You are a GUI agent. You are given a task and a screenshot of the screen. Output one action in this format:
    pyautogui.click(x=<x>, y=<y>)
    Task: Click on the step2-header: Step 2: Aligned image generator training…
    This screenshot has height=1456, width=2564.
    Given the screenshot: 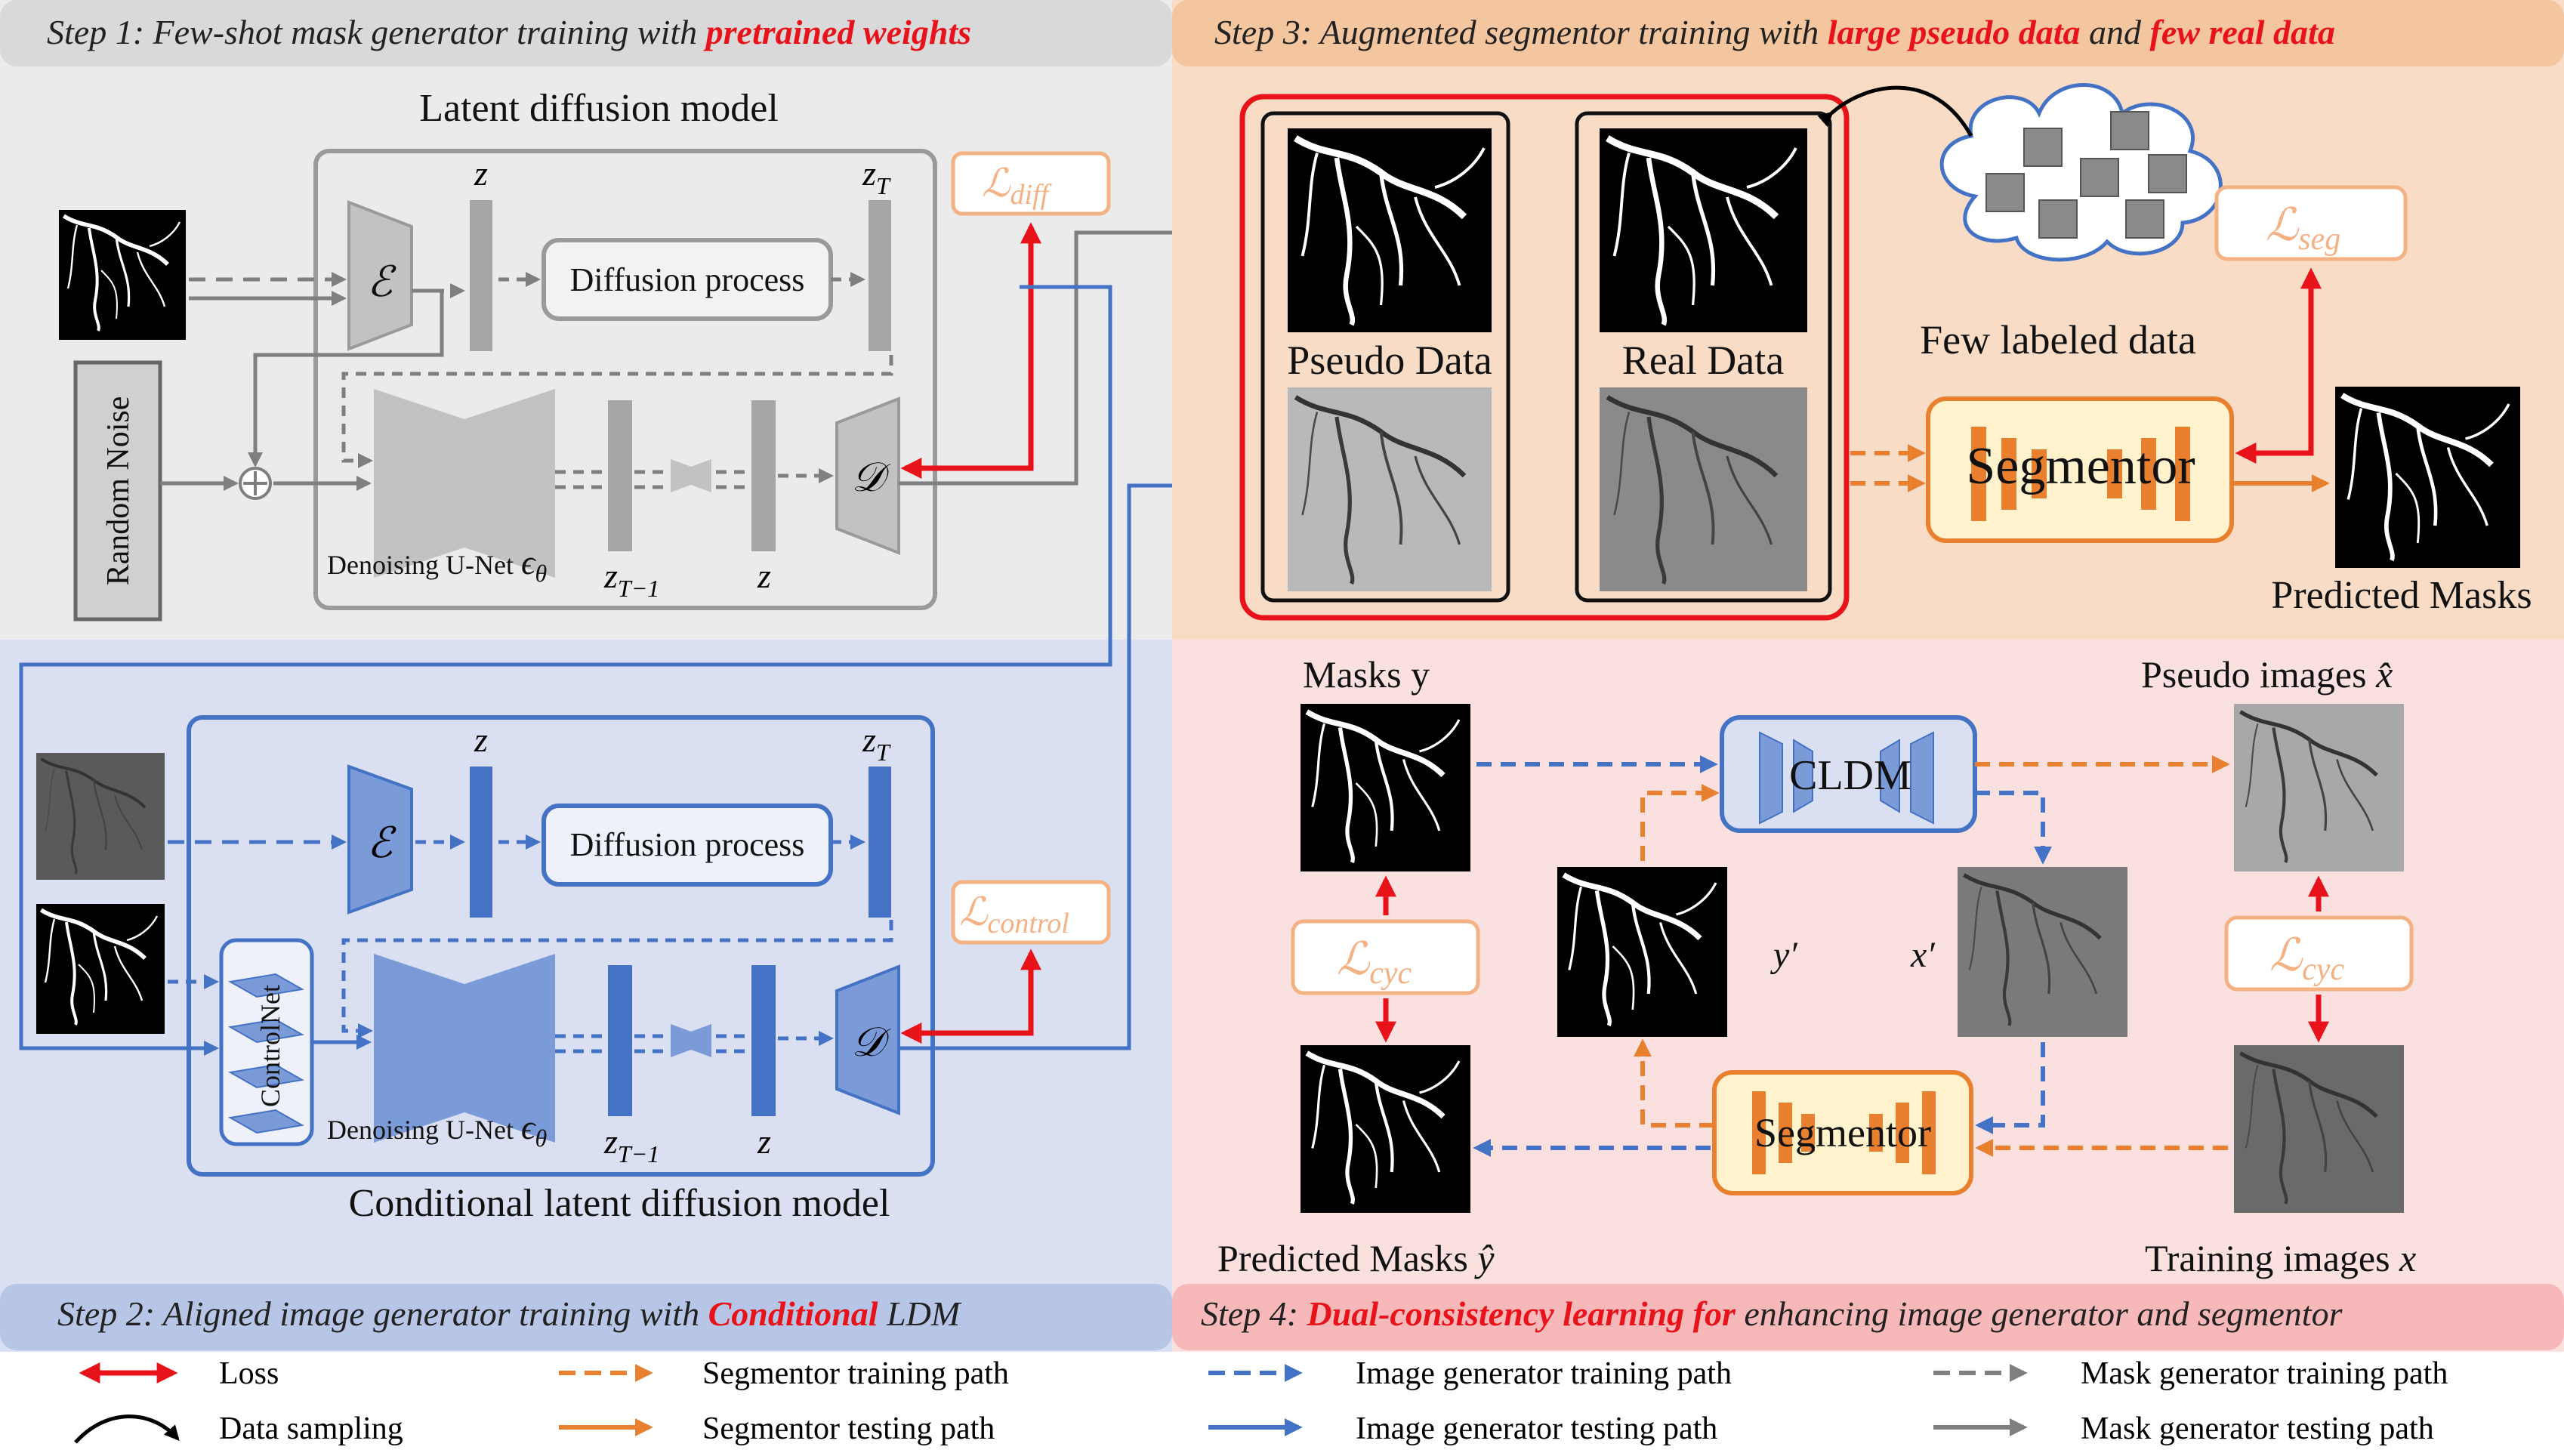 What is the action you would take?
    pyautogui.click(x=382, y=1313)
    